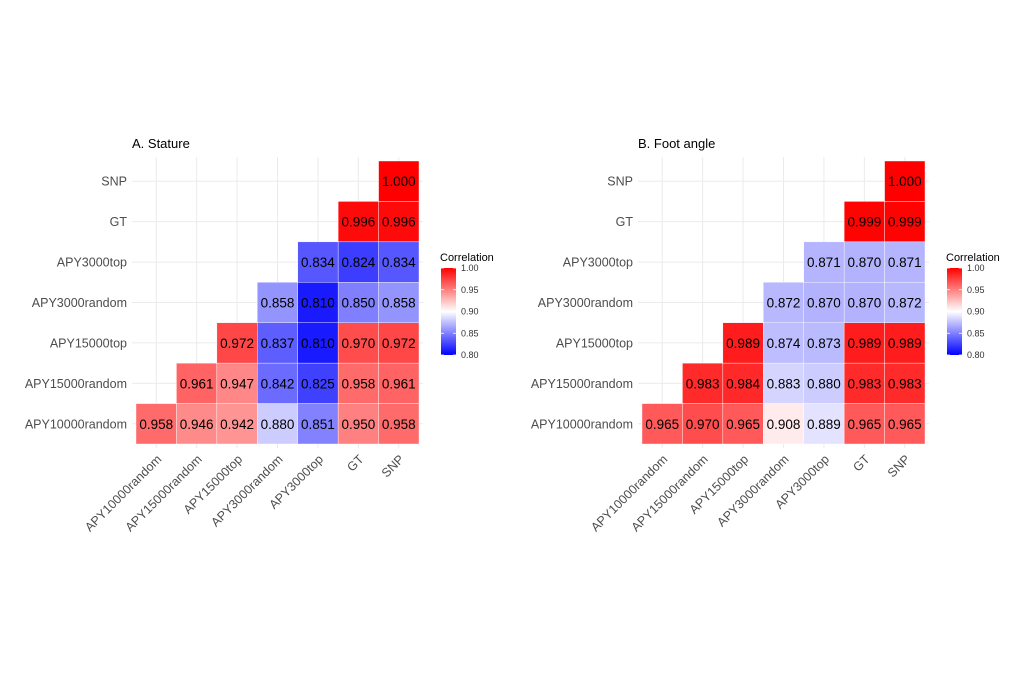 The height and width of the screenshot is (683, 1024). I want to click on y-tick-label: SNP, so click(620, 182).